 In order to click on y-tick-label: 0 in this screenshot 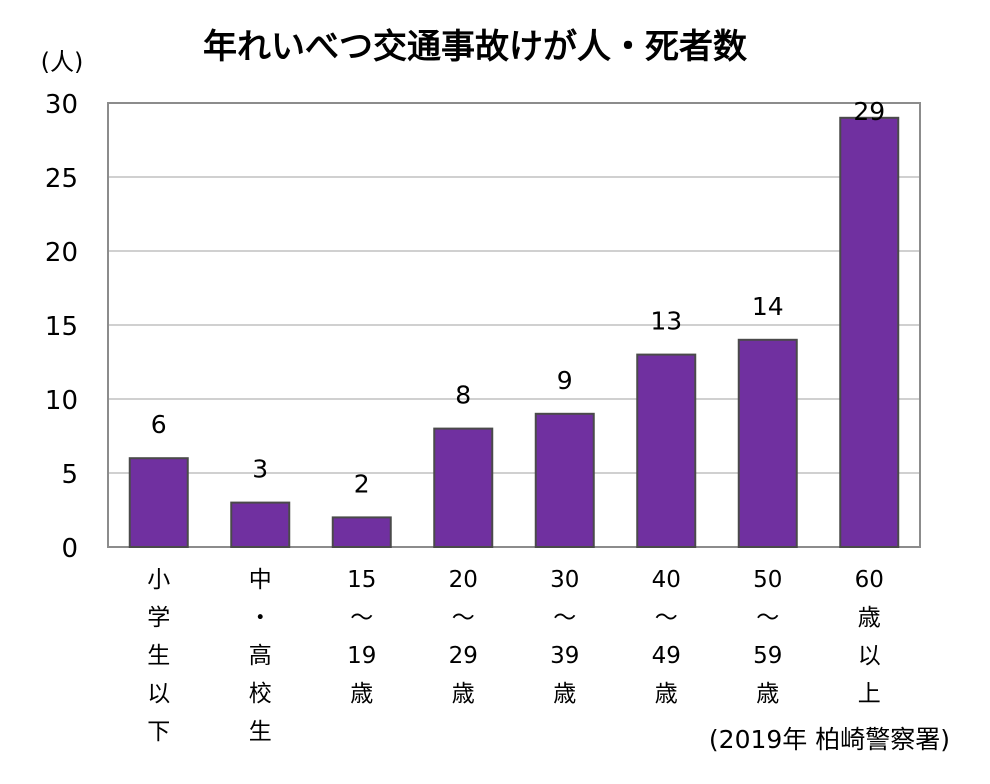, I will do `click(69, 549)`.